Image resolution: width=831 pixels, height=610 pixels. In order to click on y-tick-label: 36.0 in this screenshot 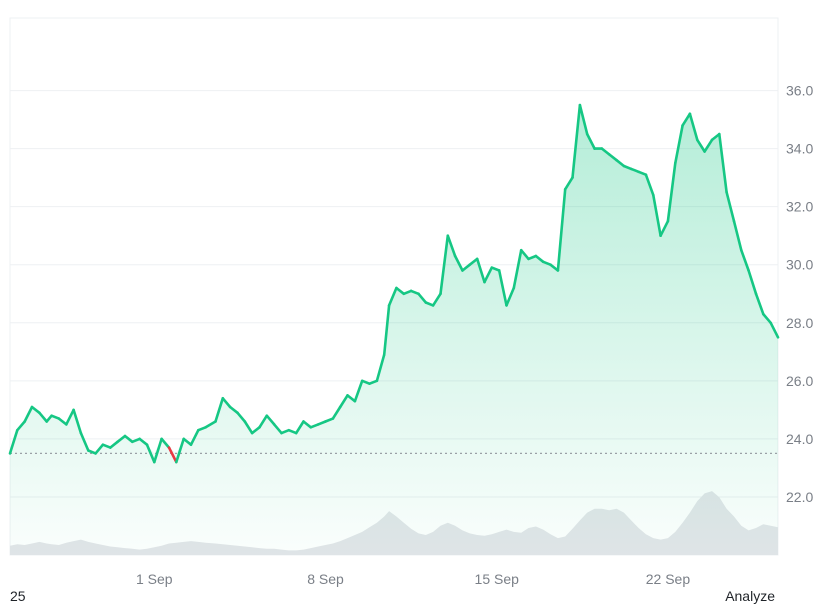, I will do `click(799, 91)`.